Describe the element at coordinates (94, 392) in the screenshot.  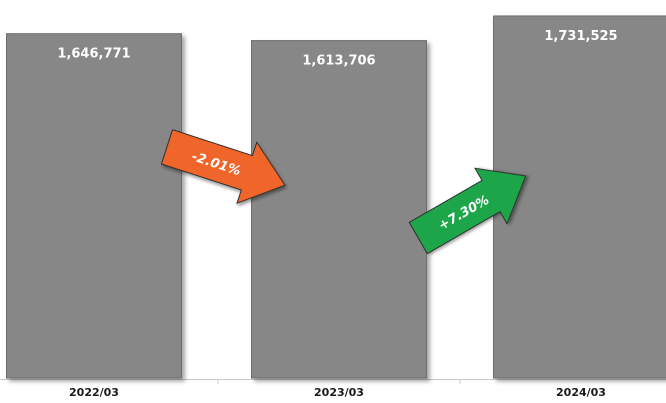
I see `x-tick-label: 2022/03` at that location.